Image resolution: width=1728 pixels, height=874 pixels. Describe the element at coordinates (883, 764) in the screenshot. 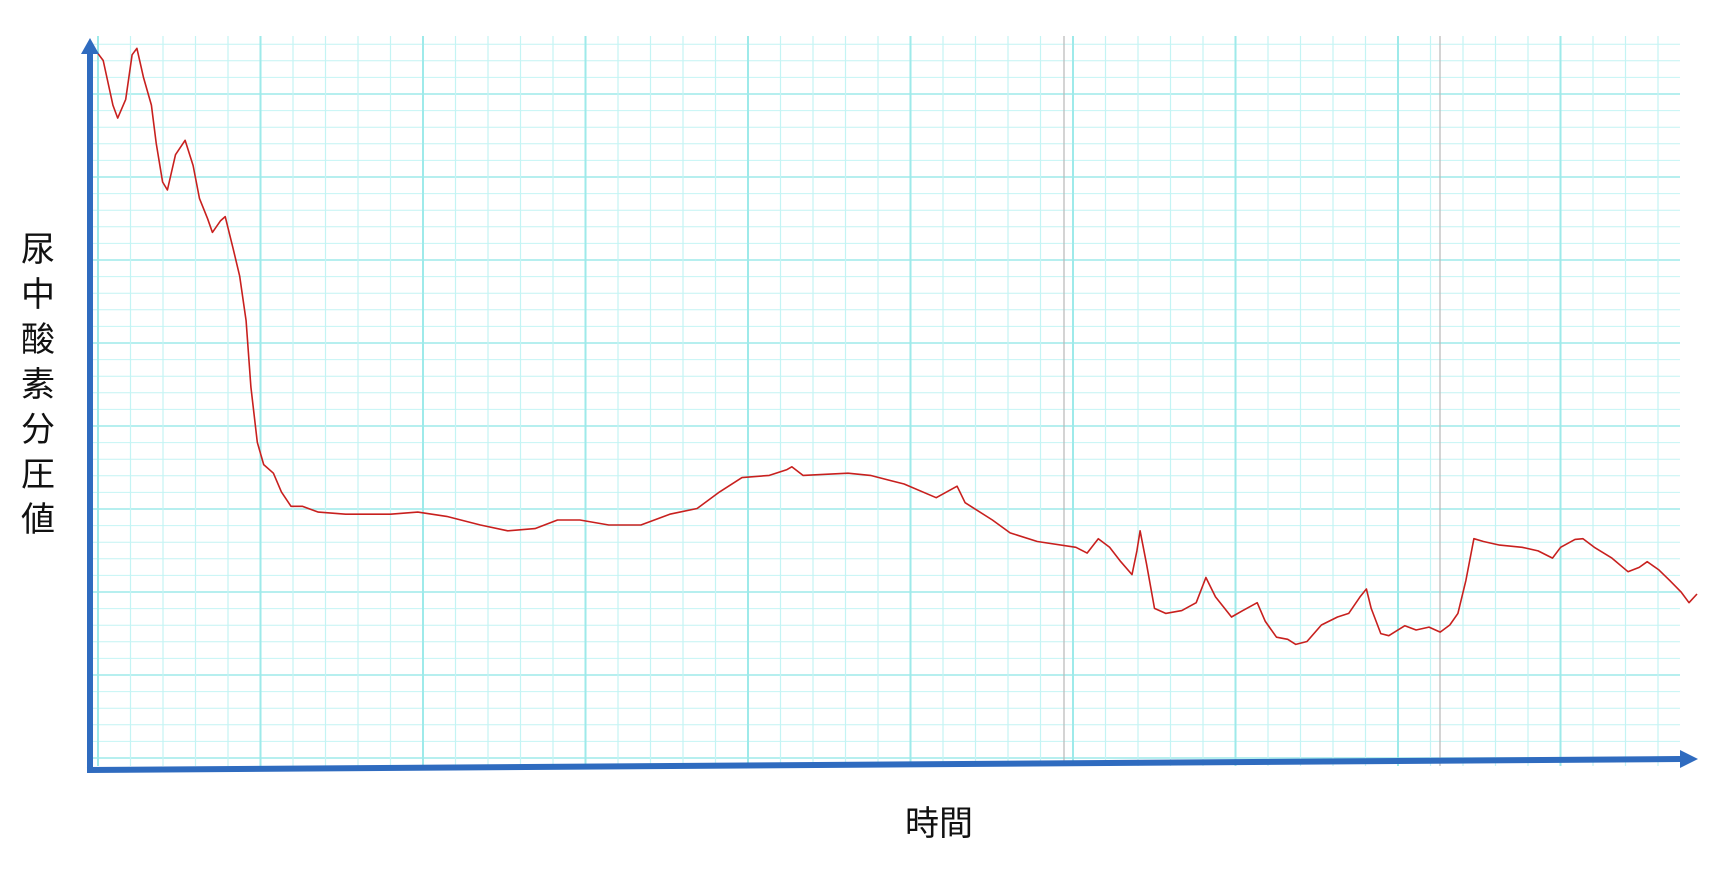

I see `x-axis` at that location.